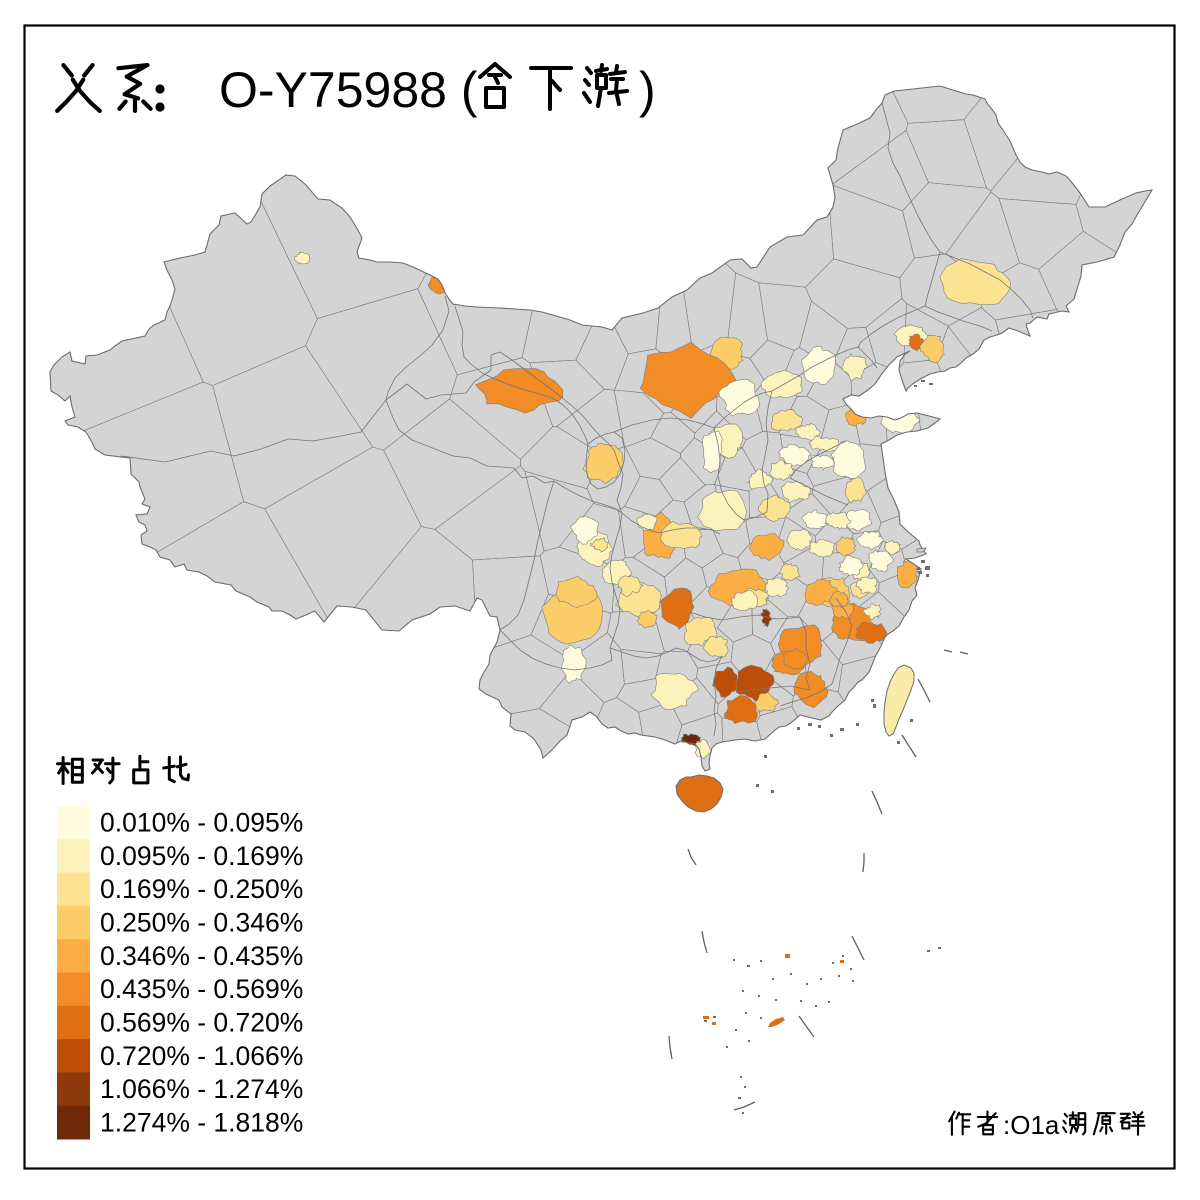 This screenshot has width=1200, height=1200. Describe the element at coordinates (201, 856) in the screenshot. I see `svg-text: 0.095% - 0.169%` at that location.